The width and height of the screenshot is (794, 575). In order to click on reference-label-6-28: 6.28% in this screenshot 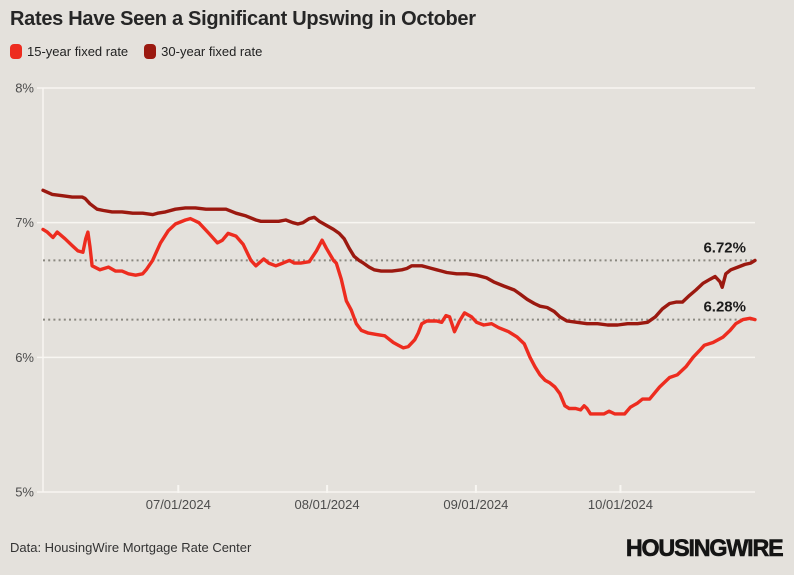, I will do `click(724, 307)`.